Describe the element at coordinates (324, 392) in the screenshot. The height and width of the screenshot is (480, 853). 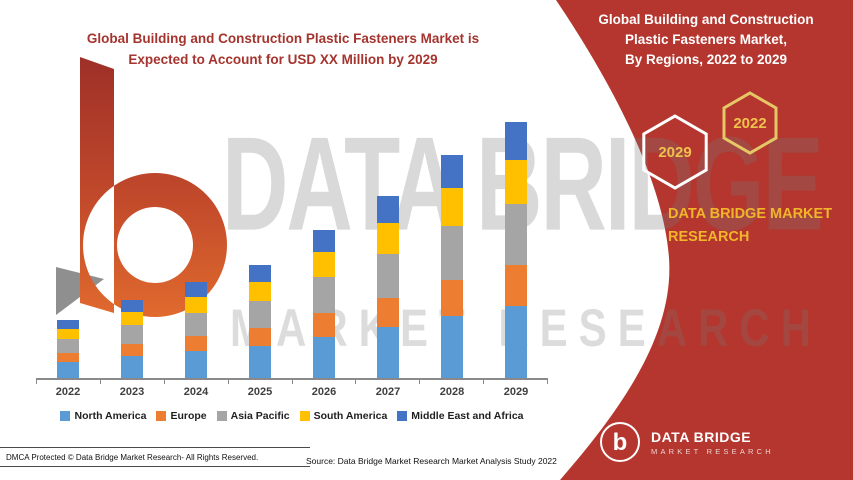
I see `x-axis-label-2026: 2026` at that location.